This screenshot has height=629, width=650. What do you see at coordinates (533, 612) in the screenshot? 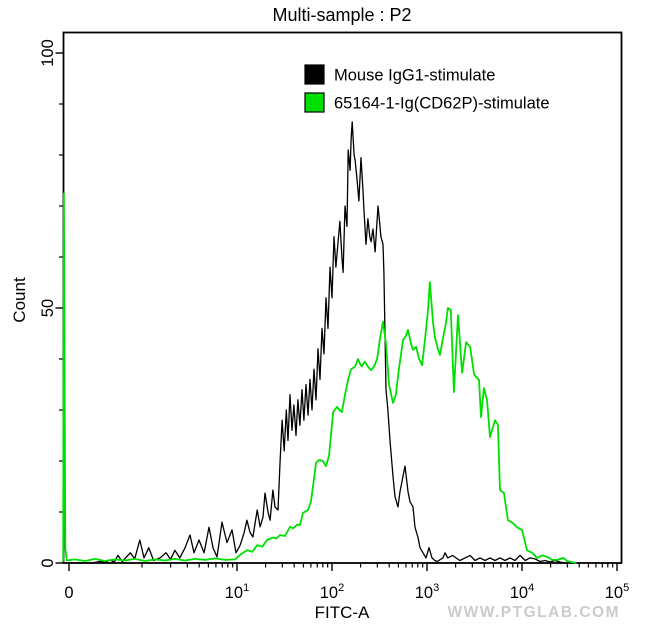
I see `watermark: WWW.PTGLAB.COM` at bounding box center [533, 612].